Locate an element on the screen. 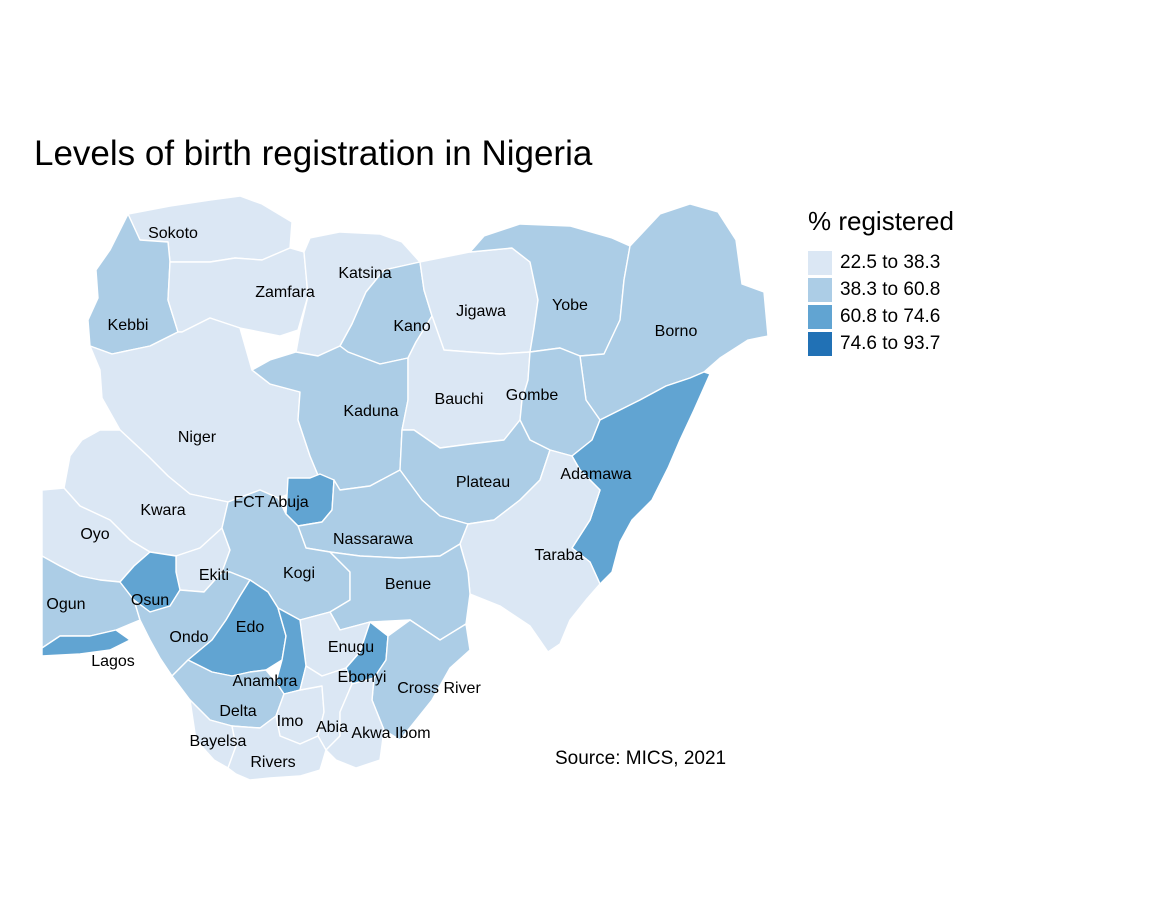  legend-item: 74.6 to 93.7 is located at coordinates (881, 343).